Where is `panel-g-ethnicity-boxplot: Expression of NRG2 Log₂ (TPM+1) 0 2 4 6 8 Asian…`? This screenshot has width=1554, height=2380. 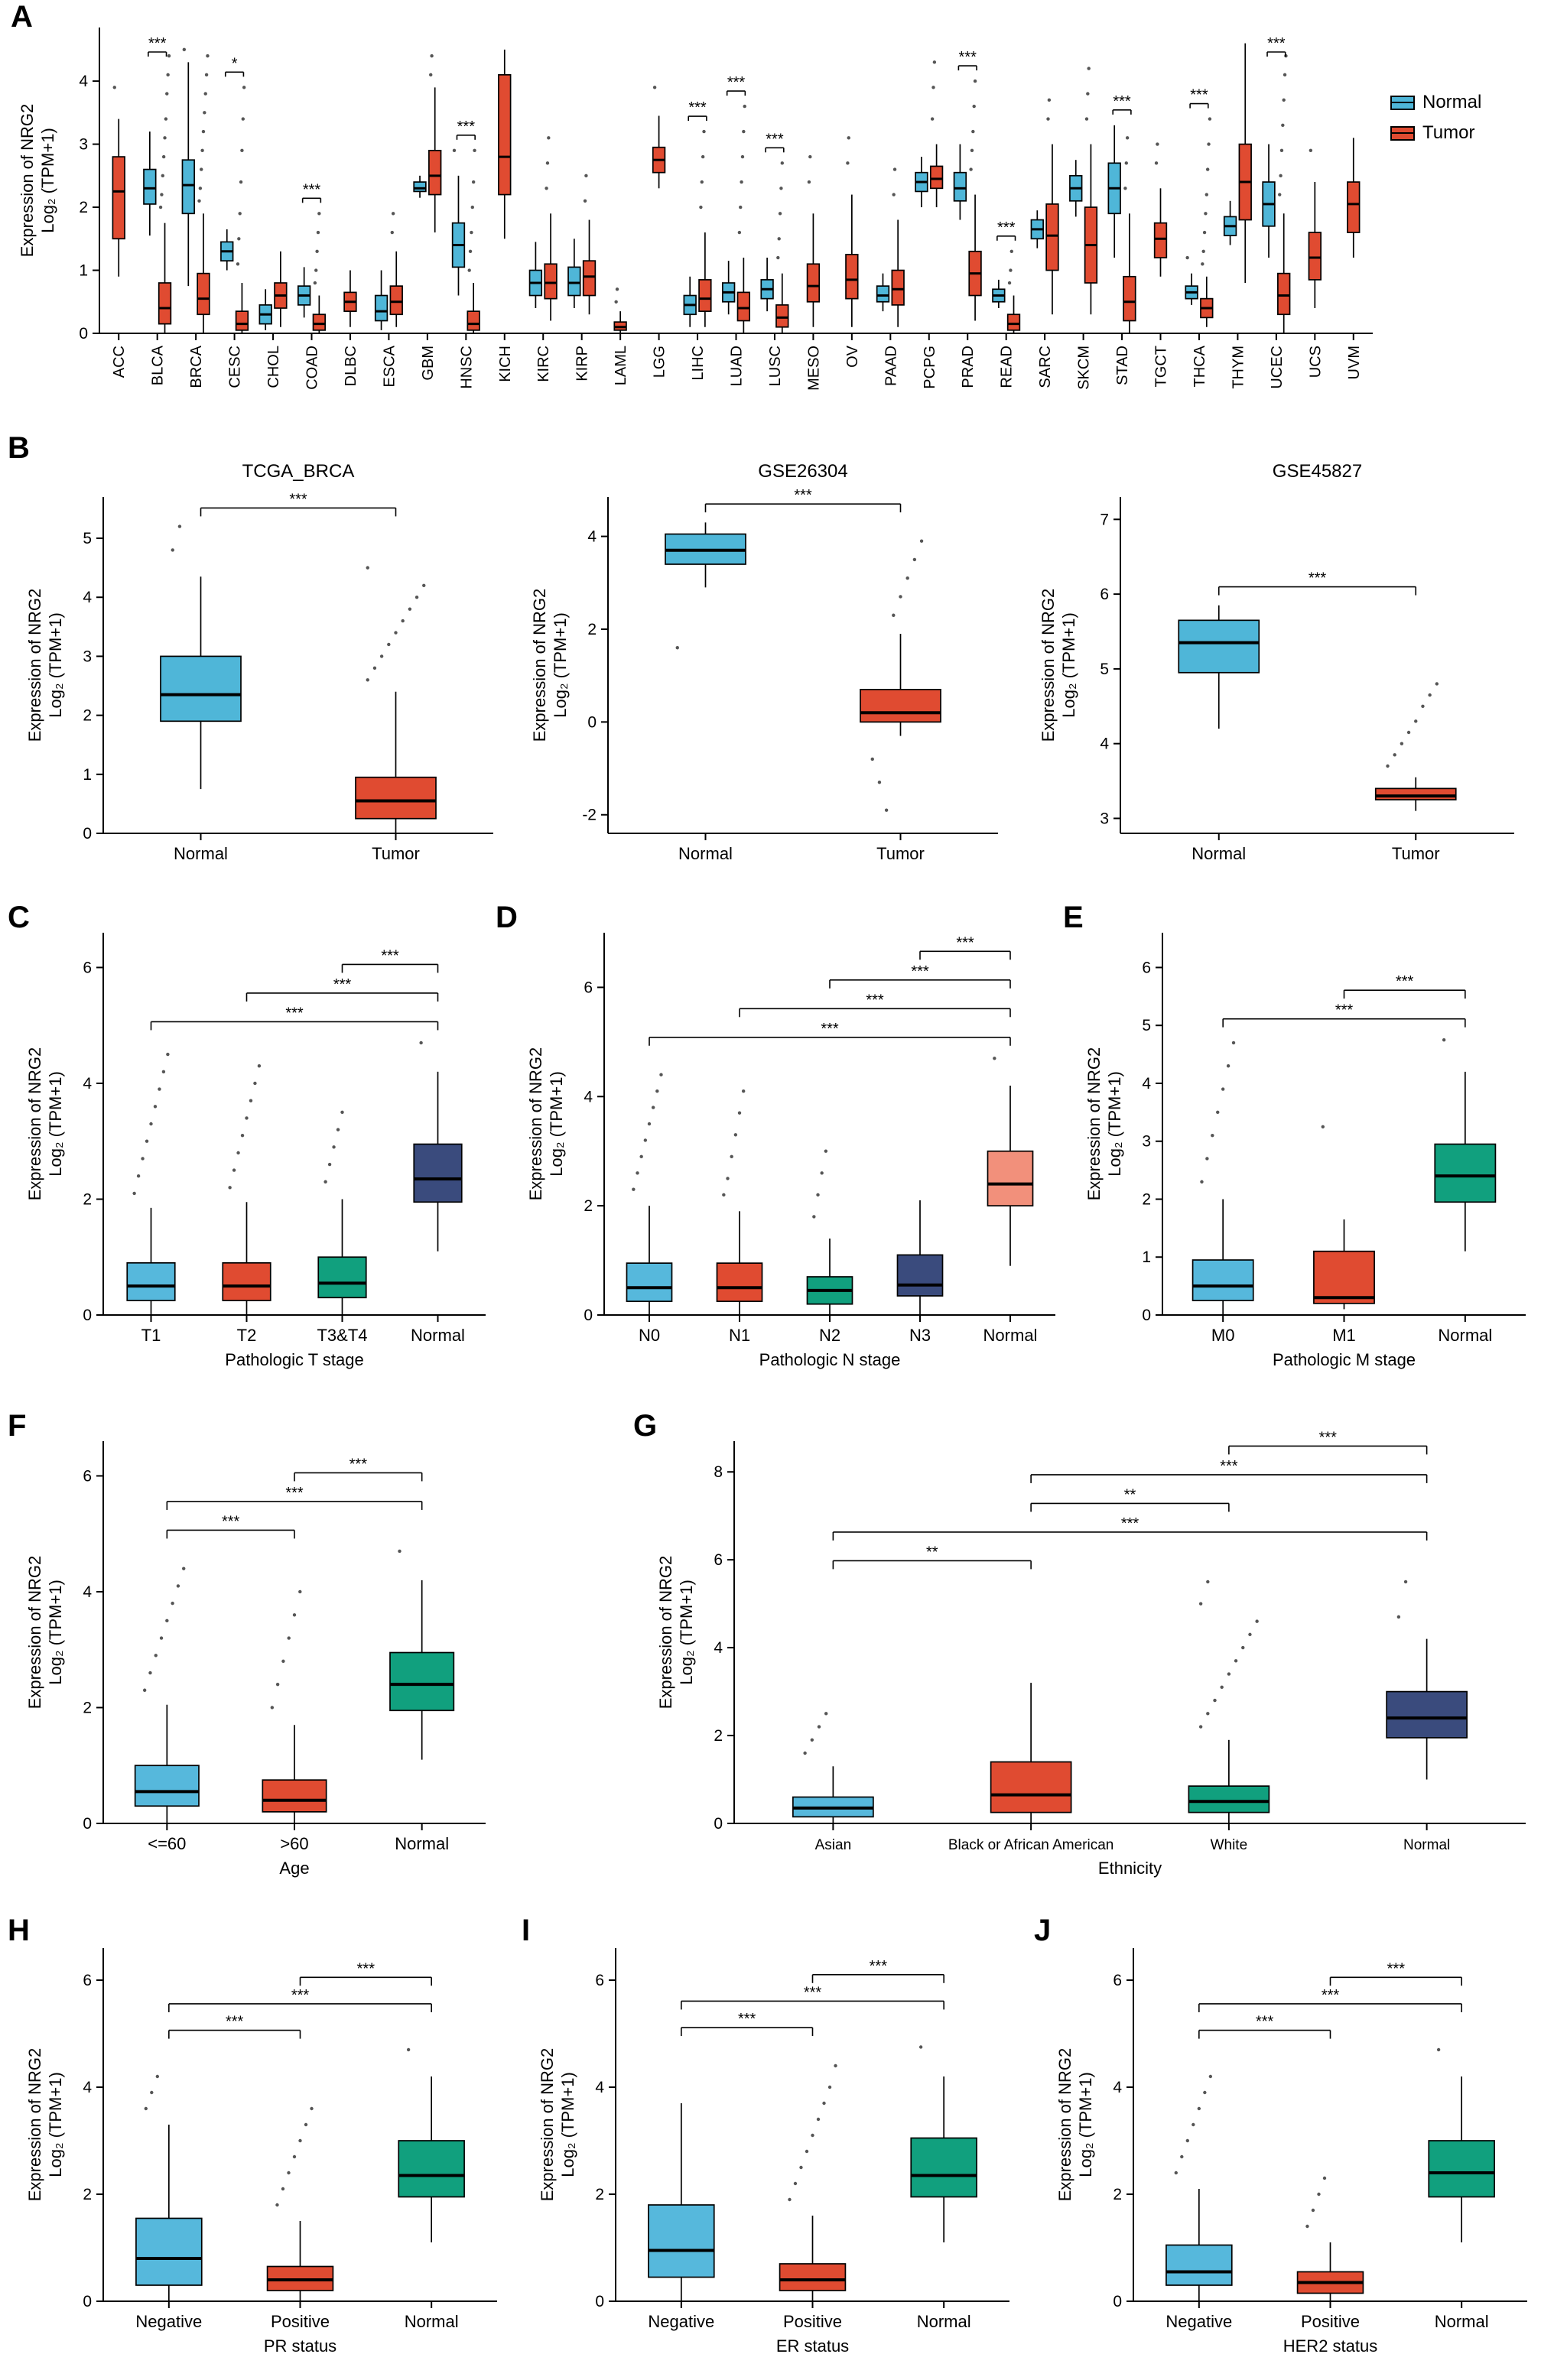
panel-g-ethnicity-boxplot: Expression of NRG2 Log₂ (TPM+1) 0 2 4 6 8 Asian… is located at coordinates (1095, 1664).